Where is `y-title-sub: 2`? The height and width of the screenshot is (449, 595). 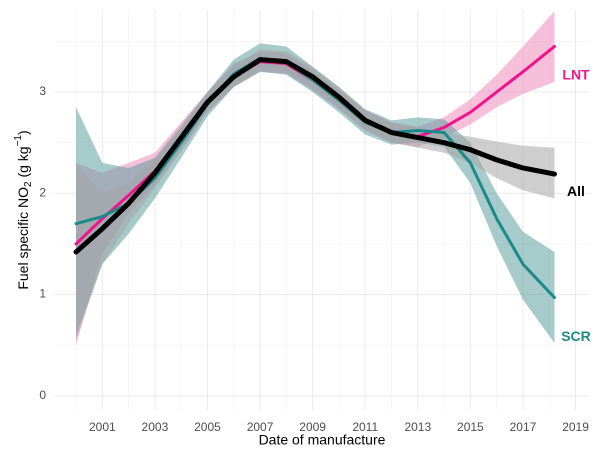 y-title-sub: 2 is located at coordinates (28, 184).